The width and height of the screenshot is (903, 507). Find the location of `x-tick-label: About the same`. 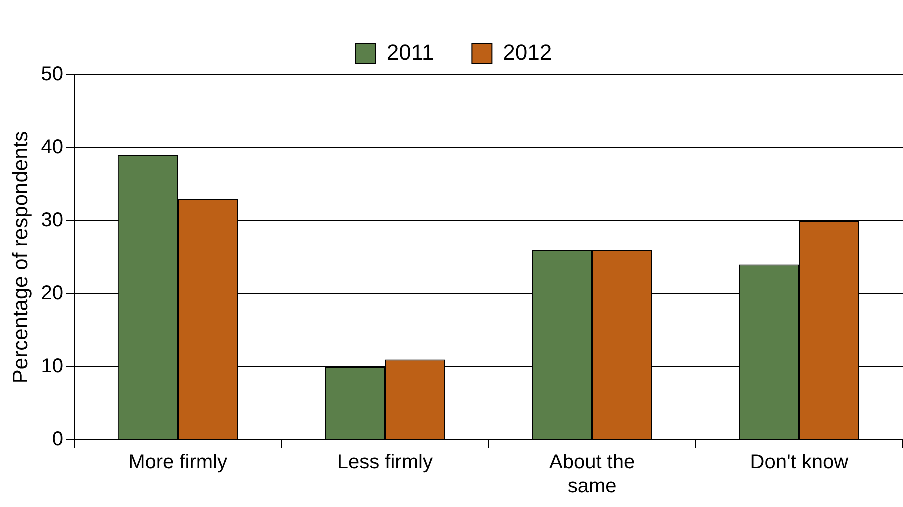

x-tick-label: About the same is located at coordinates (592, 475).